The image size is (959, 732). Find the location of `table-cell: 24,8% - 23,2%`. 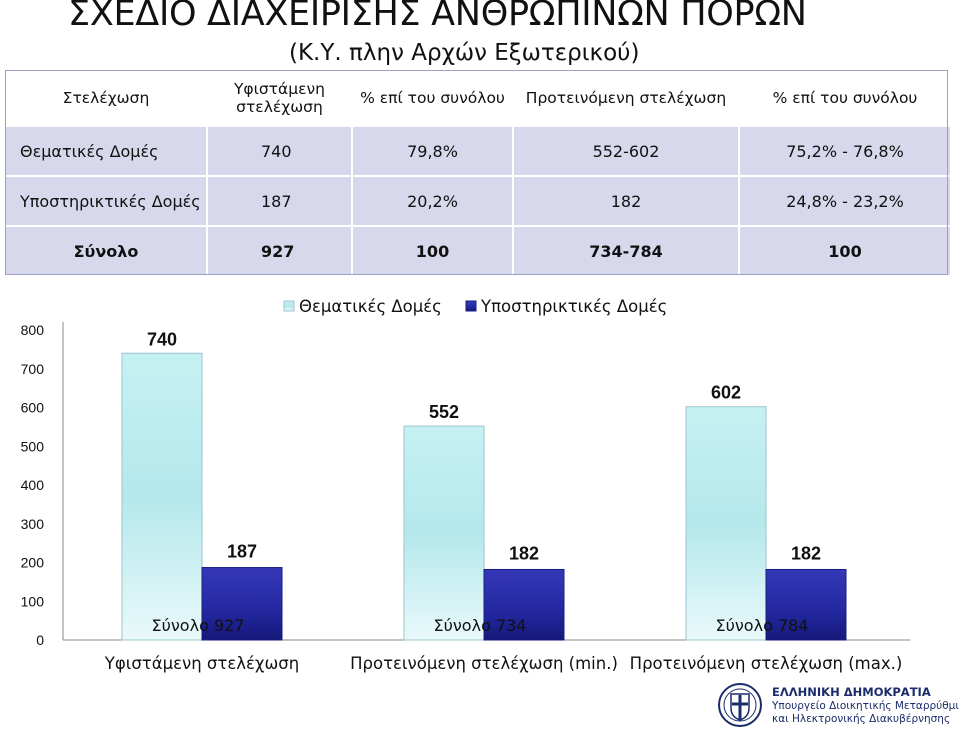

table-cell: 24,8% - 23,2% is located at coordinates (845, 201).